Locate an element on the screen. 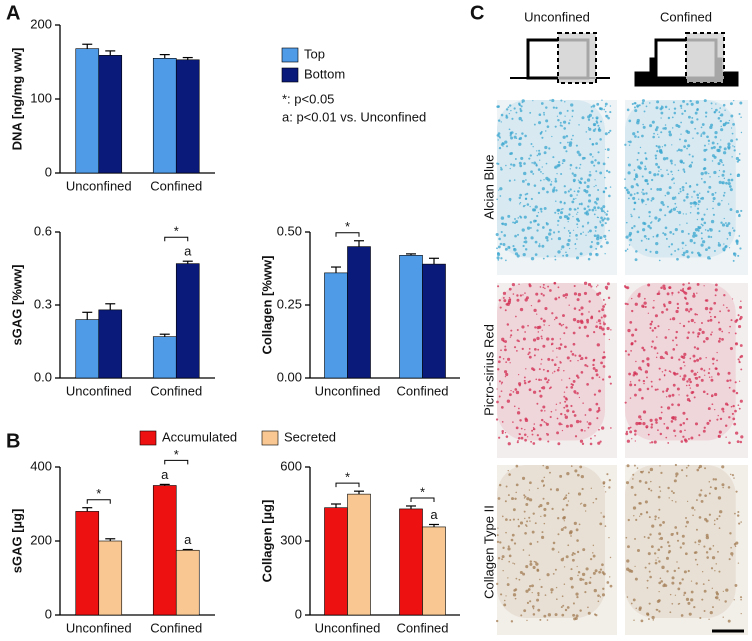  legend-label: Secreted is located at coordinates (310, 436).